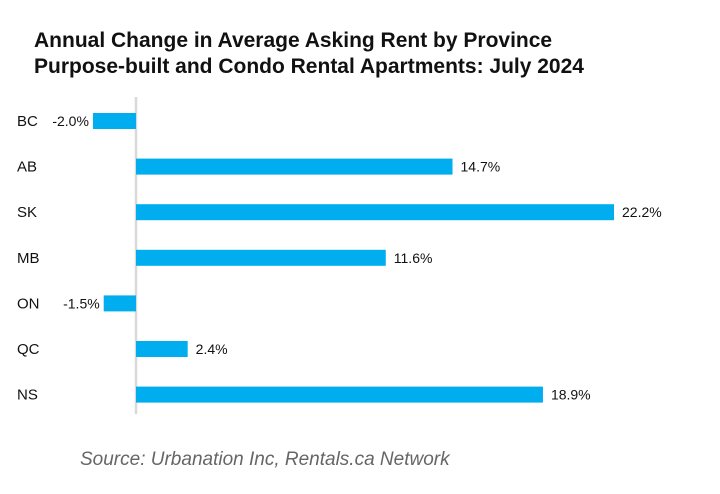  What do you see at coordinates (162, 349) in the screenshot?
I see `bar-qc` at bounding box center [162, 349].